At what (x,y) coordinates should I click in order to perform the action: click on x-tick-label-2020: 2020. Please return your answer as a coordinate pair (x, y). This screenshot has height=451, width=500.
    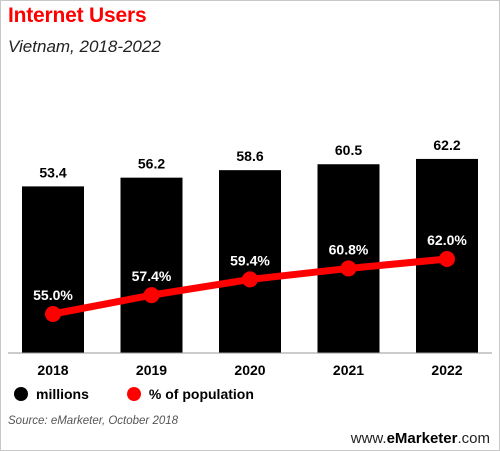
    Looking at the image, I should click on (249, 370).